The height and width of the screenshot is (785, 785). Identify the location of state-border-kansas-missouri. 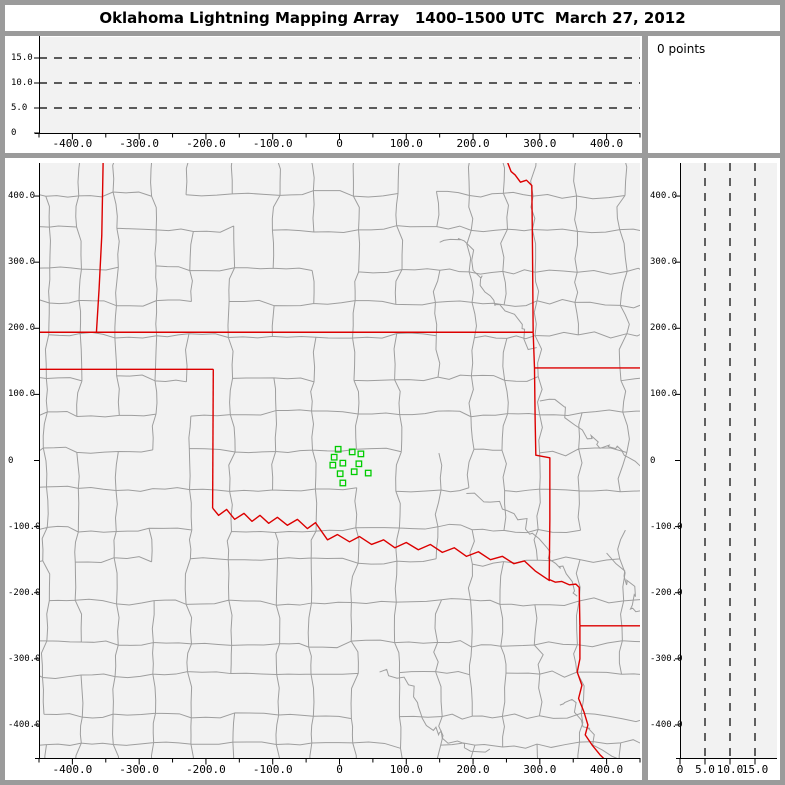
(520, 248).